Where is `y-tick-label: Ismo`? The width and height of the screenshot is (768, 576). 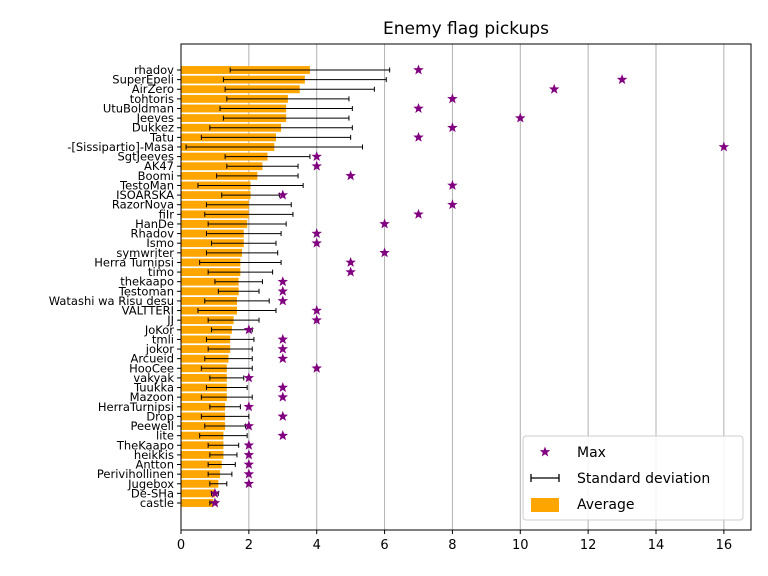
y-tick-label: Ismo is located at coordinates (160, 243).